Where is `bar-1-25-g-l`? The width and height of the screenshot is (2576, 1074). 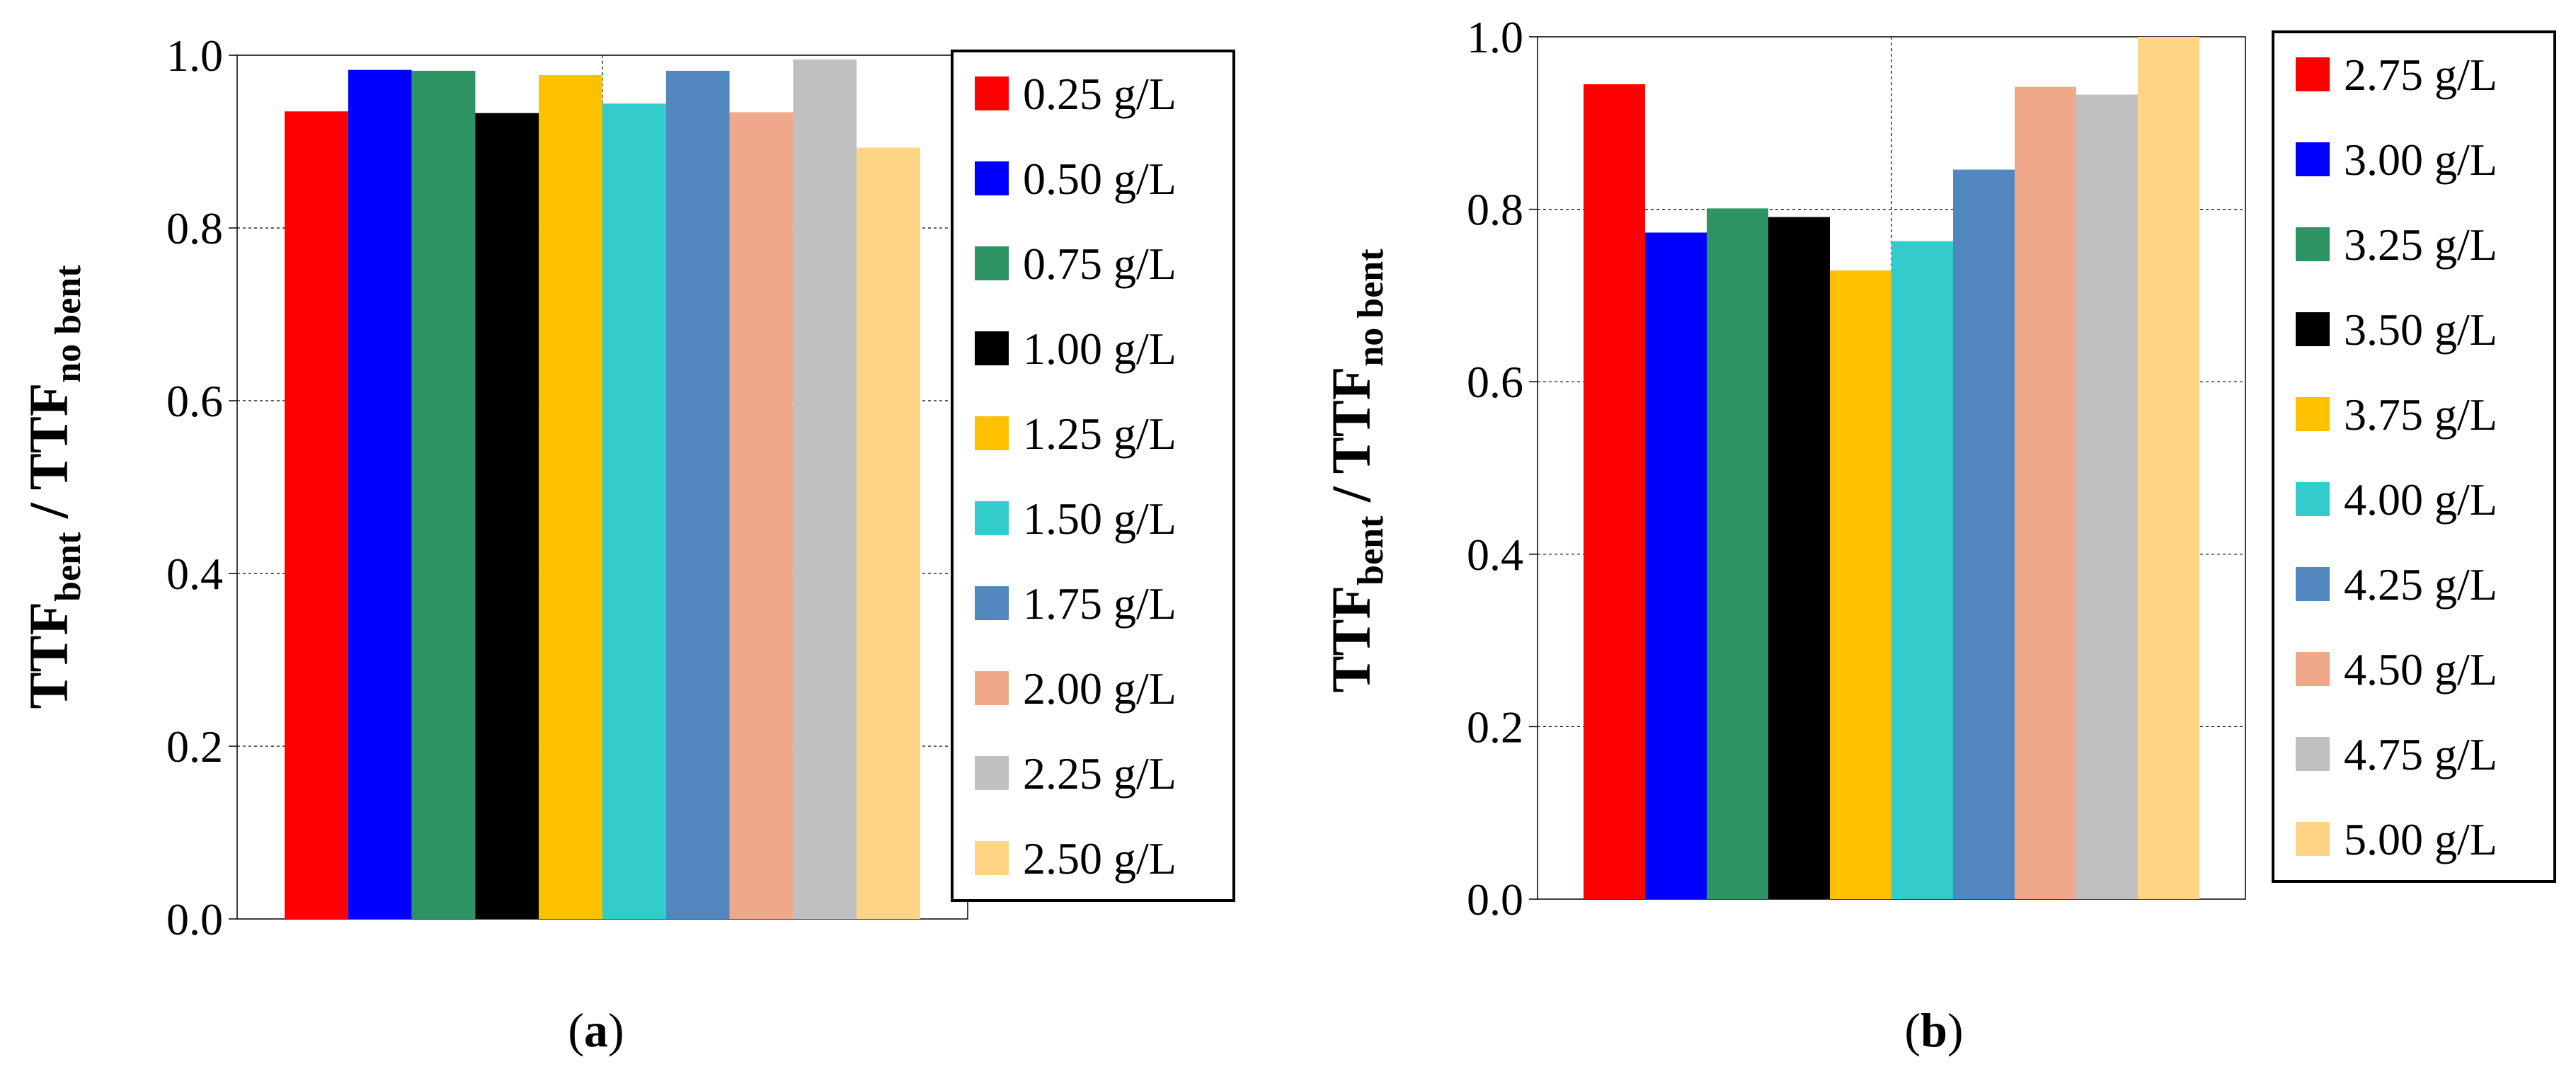 bar-1-25-g-l is located at coordinates (570, 497).